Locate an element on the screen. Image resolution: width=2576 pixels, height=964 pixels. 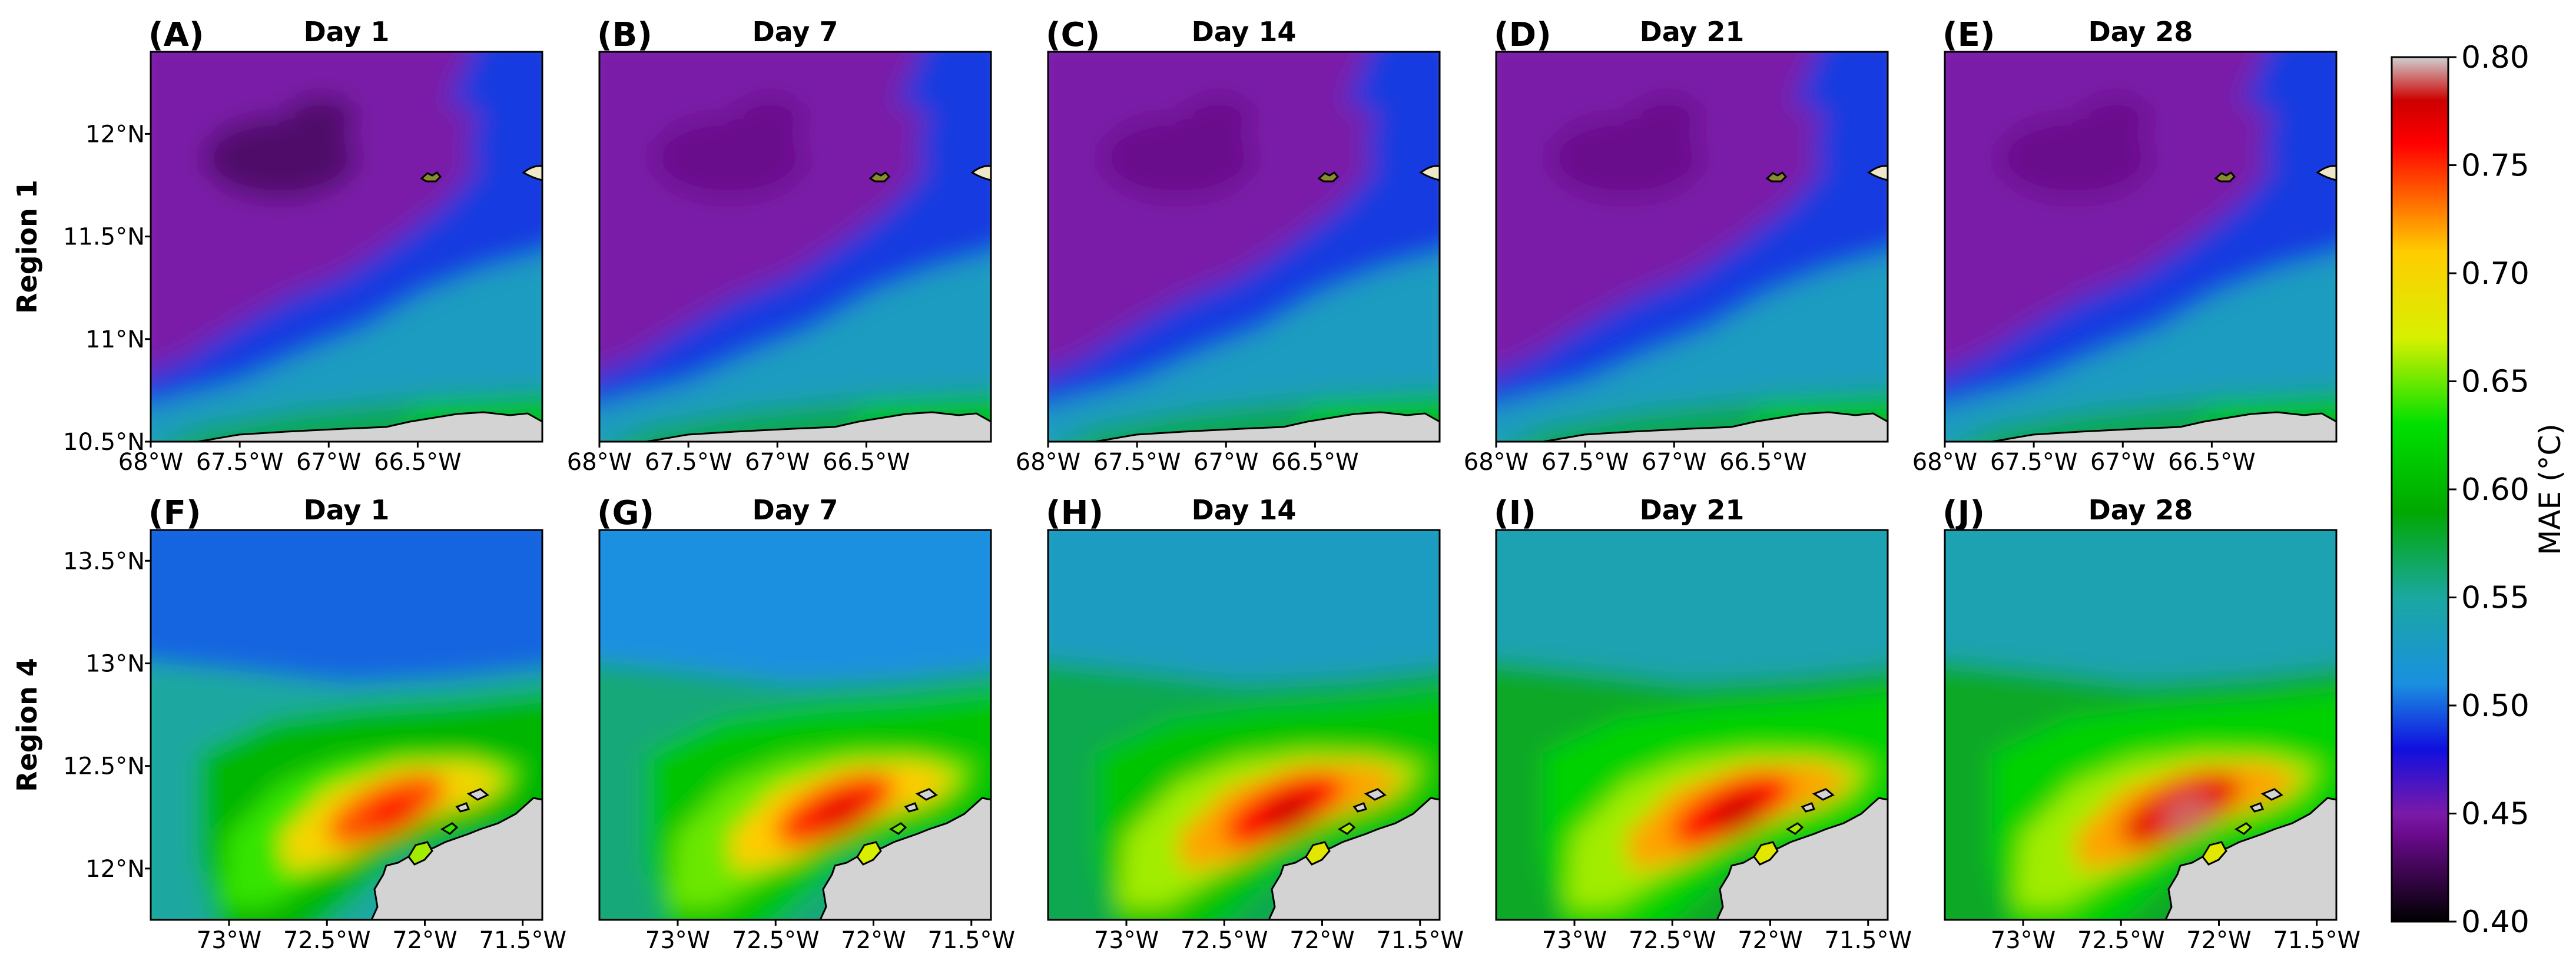
panel-title: Day 21 is located at coordinates (1692, 510).